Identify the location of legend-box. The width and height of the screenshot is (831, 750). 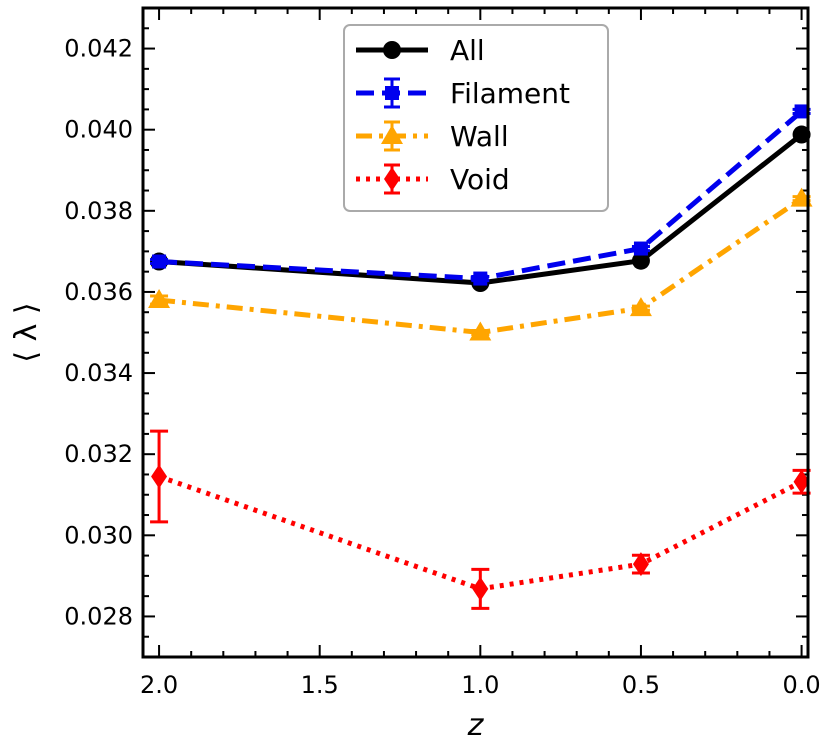
(476, 118).